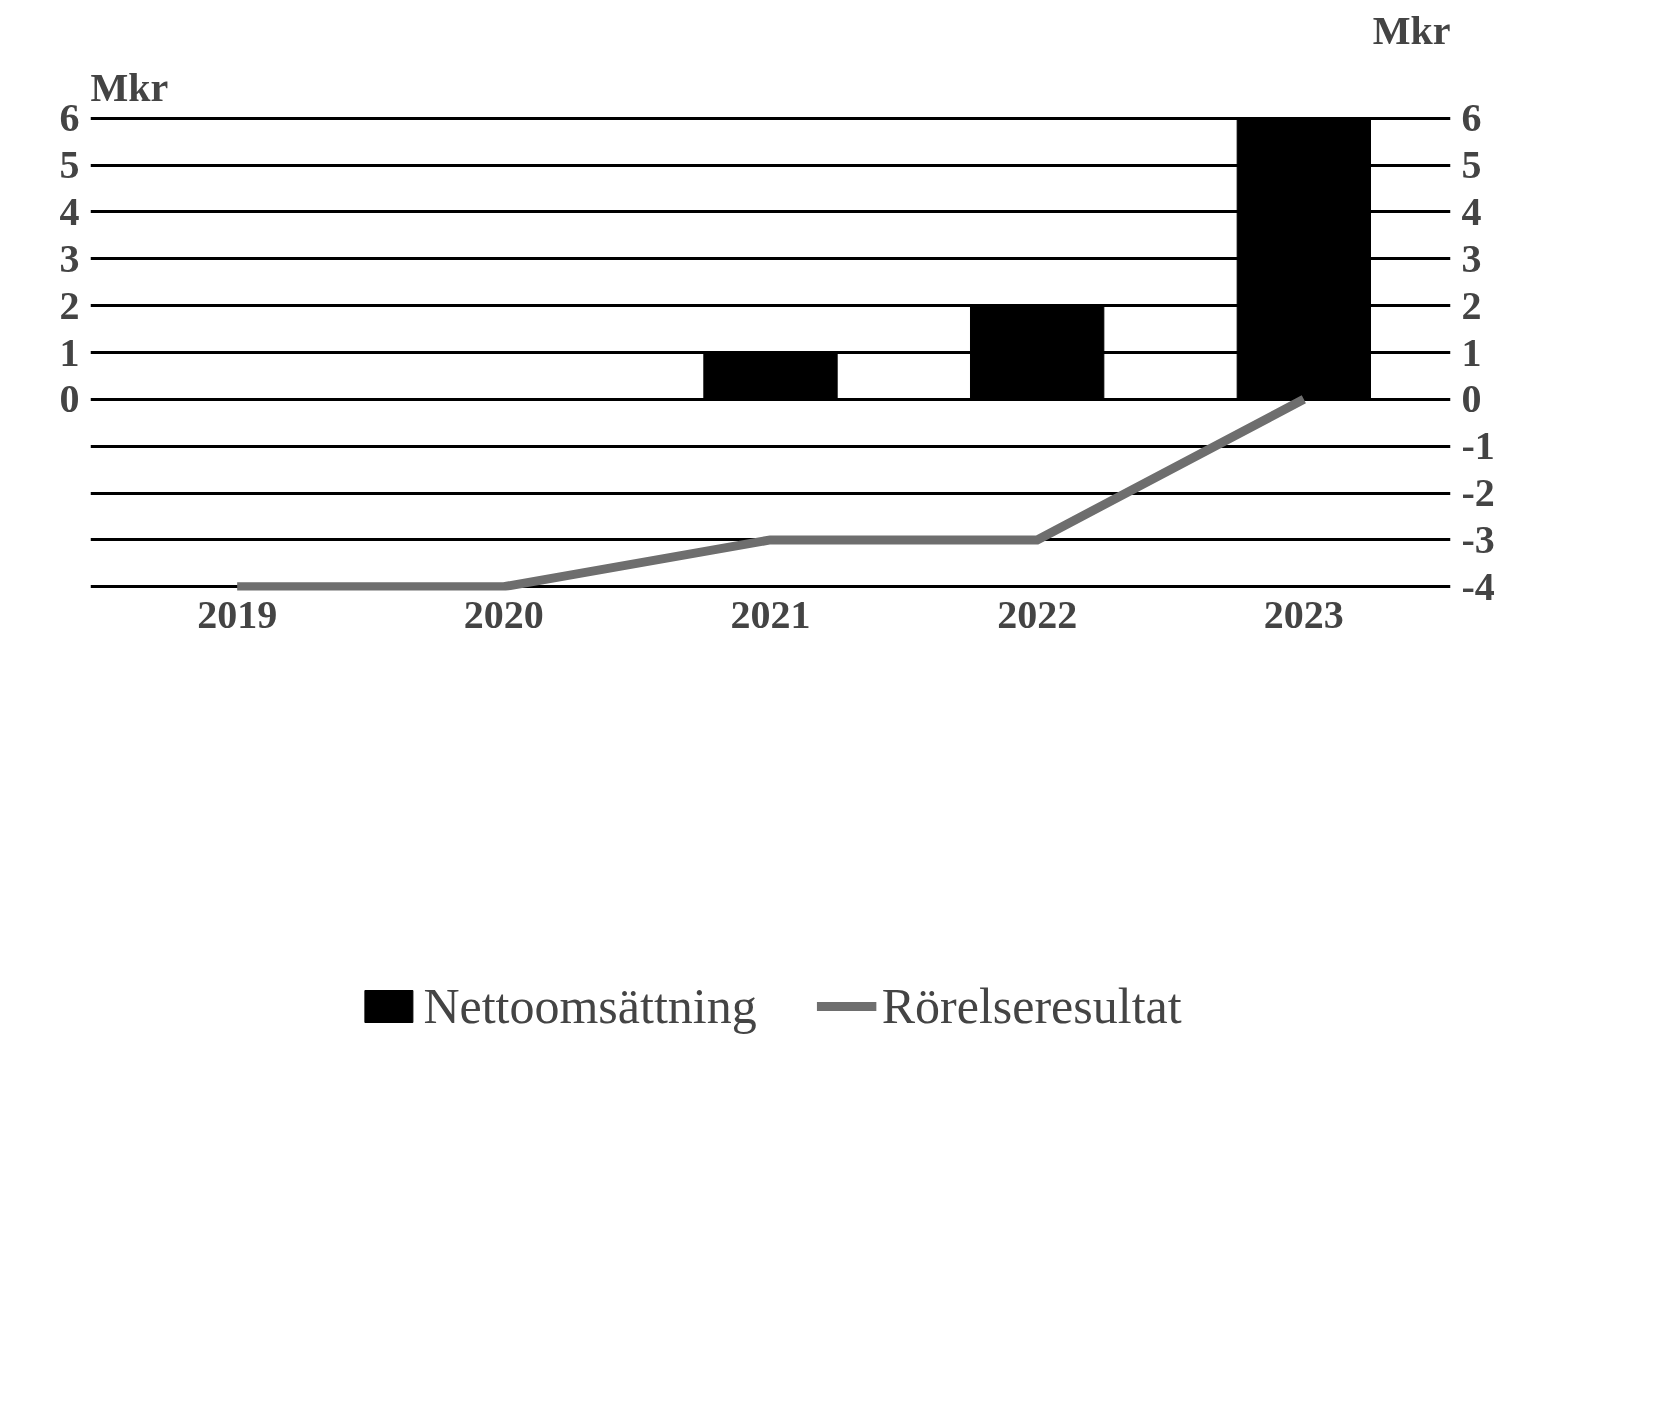  I want to click on y2-tick-label: -1, so click(1478, 446).